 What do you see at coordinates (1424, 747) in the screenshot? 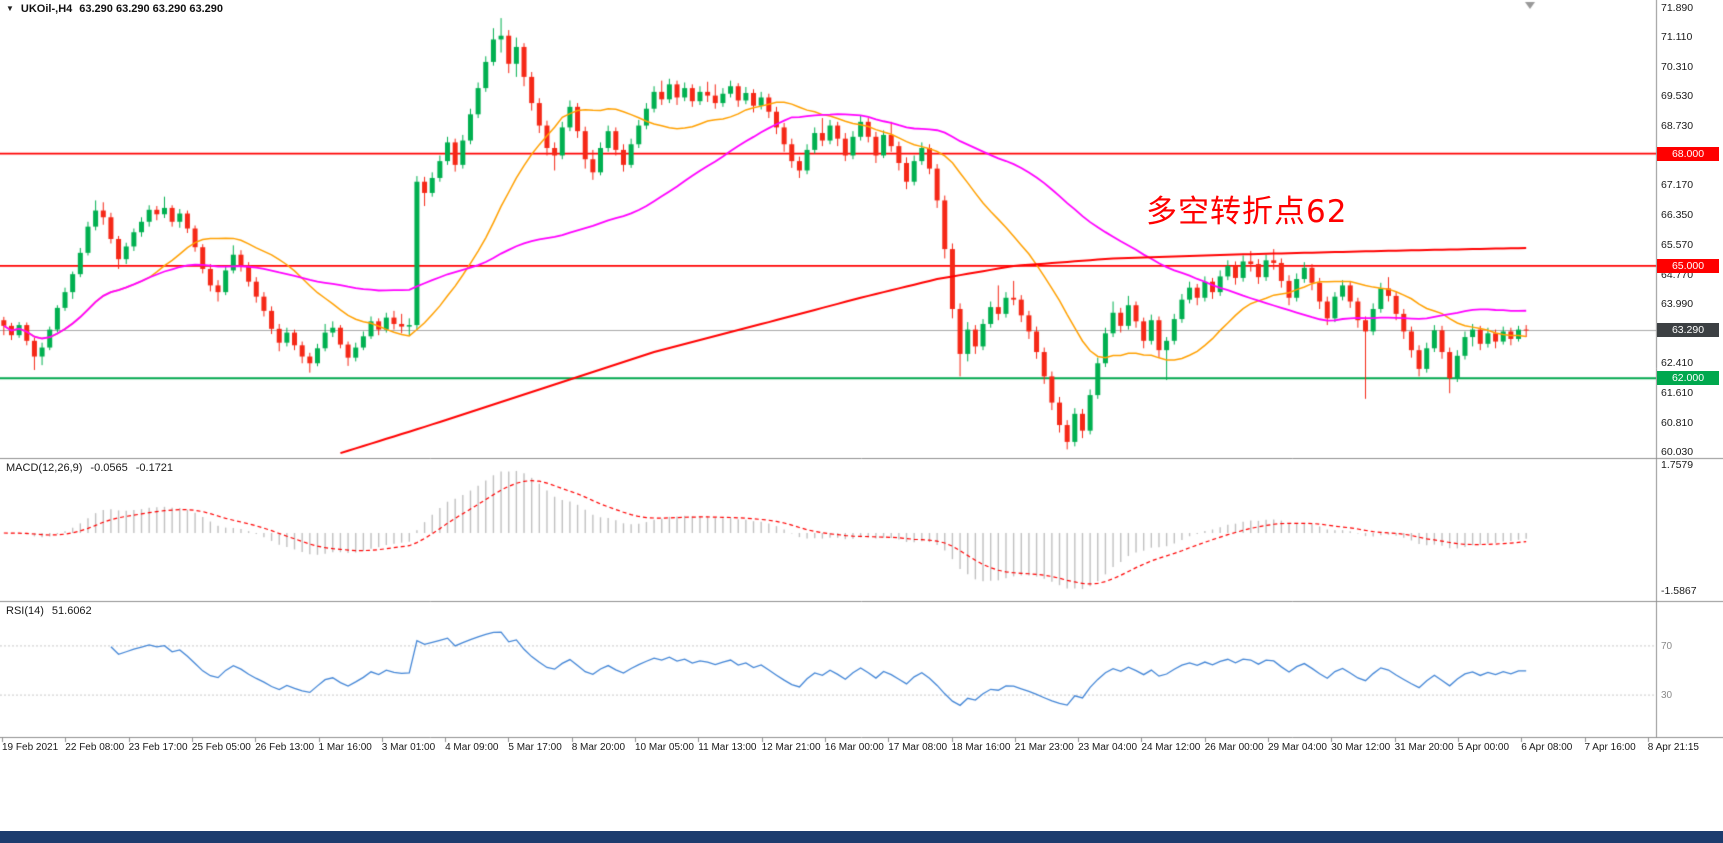
I see `time-axis-label: 31 Mar 20:00` at bounding box center [1424, 747].